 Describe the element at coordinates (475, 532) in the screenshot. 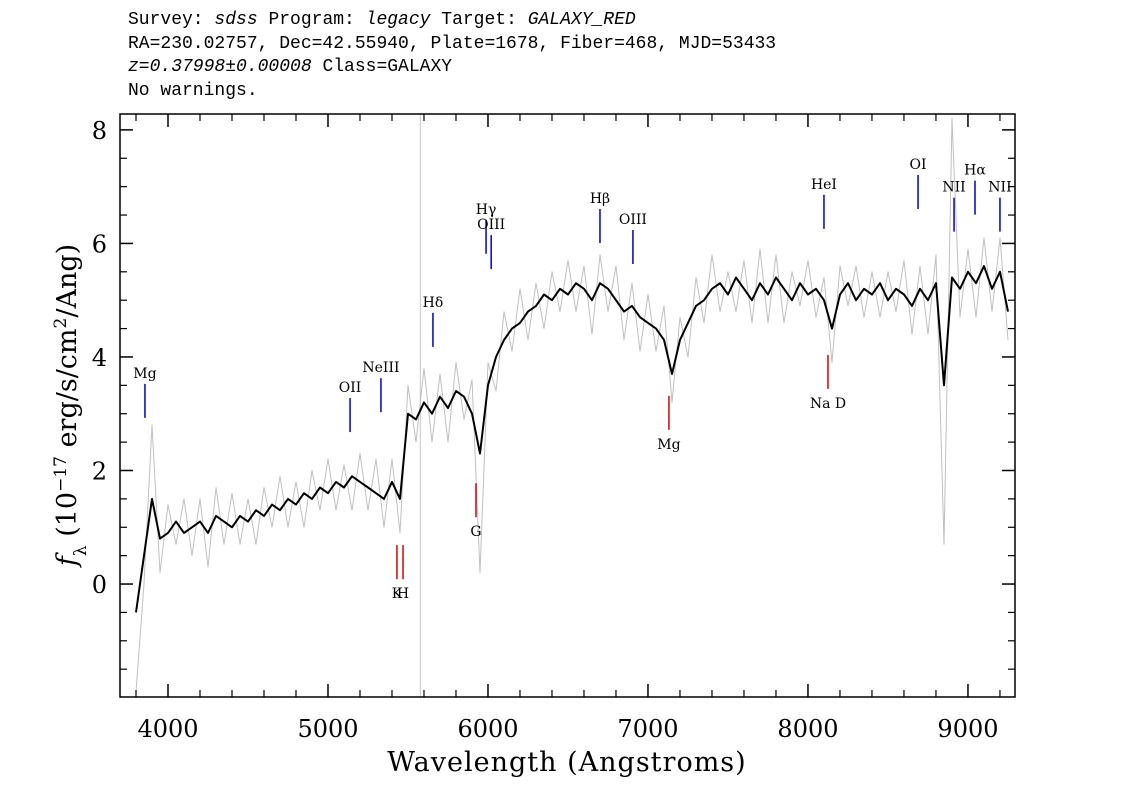

I see `line-label: G` at that location.